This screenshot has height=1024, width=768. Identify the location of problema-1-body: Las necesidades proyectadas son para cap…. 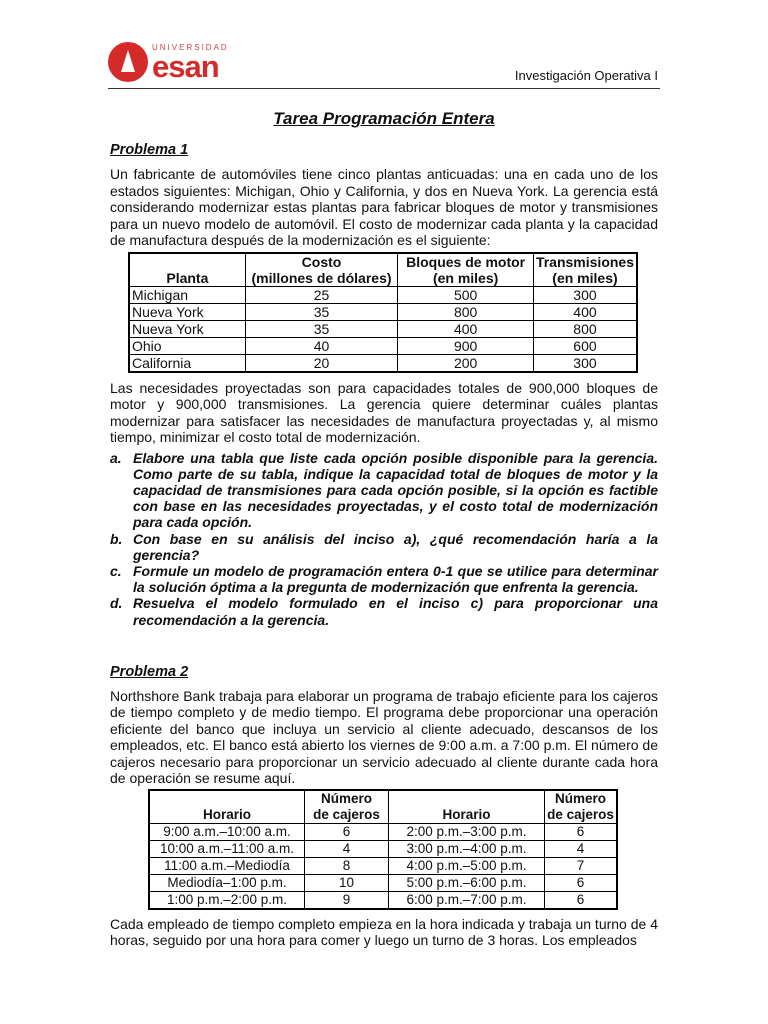
(384, 412).